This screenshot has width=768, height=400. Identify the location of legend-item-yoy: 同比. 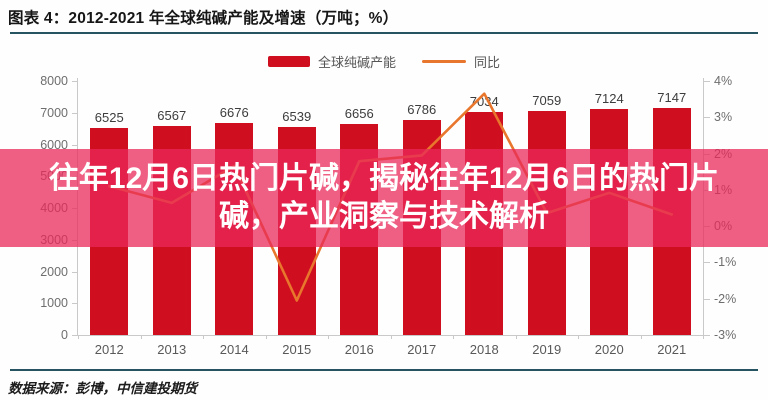
(461, 61).